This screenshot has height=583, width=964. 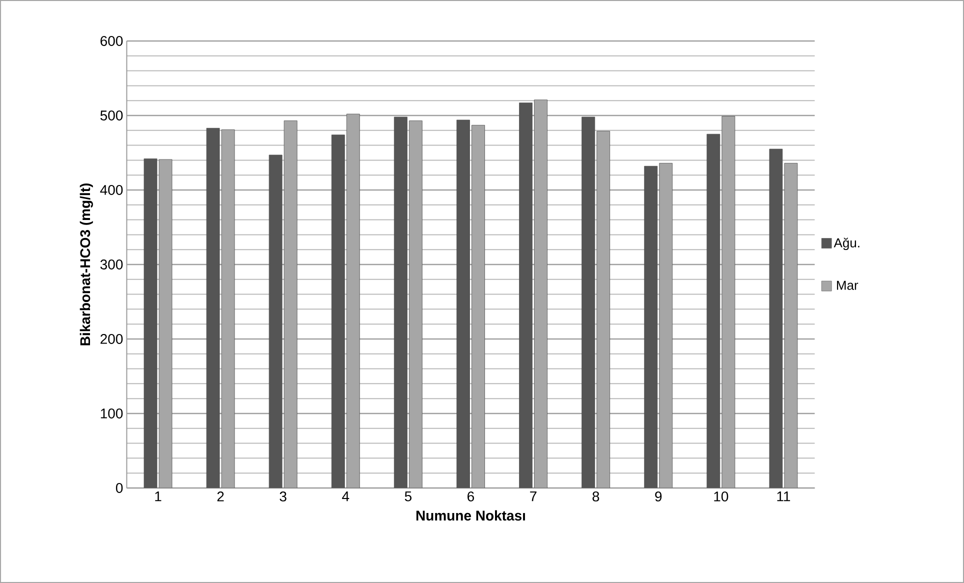 I want to click on x-tick-label: 7, so click(x=533, y=497).